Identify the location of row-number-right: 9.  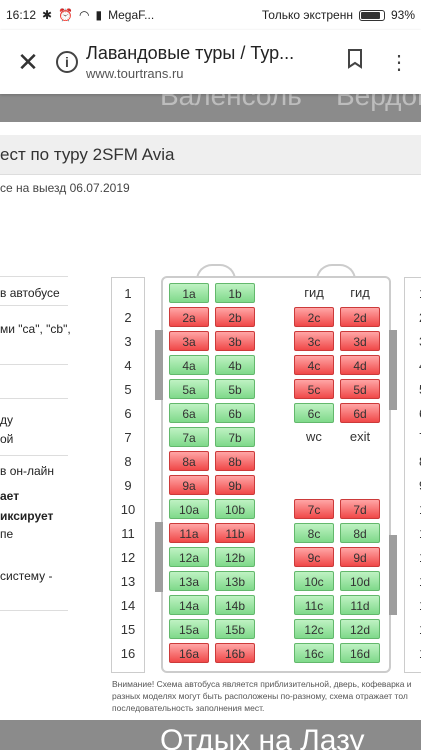
(420, 485).